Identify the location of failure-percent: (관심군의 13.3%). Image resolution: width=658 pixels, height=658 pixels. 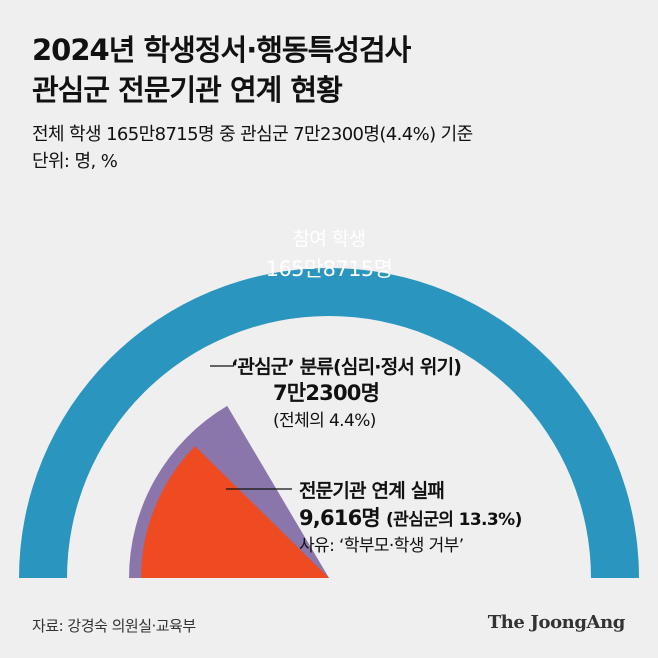
(454, 520).